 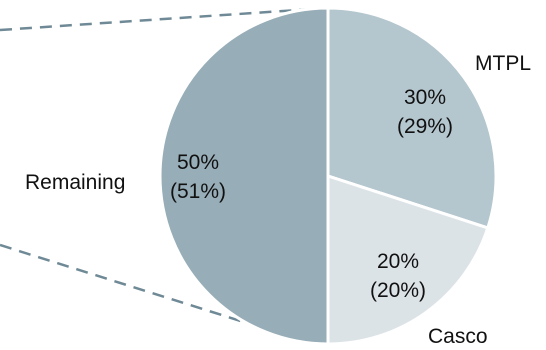 What do you see at coordinates (143, 290) in the screenshot?
I see `connector-line-bottom` at bounding box center [143, 290].